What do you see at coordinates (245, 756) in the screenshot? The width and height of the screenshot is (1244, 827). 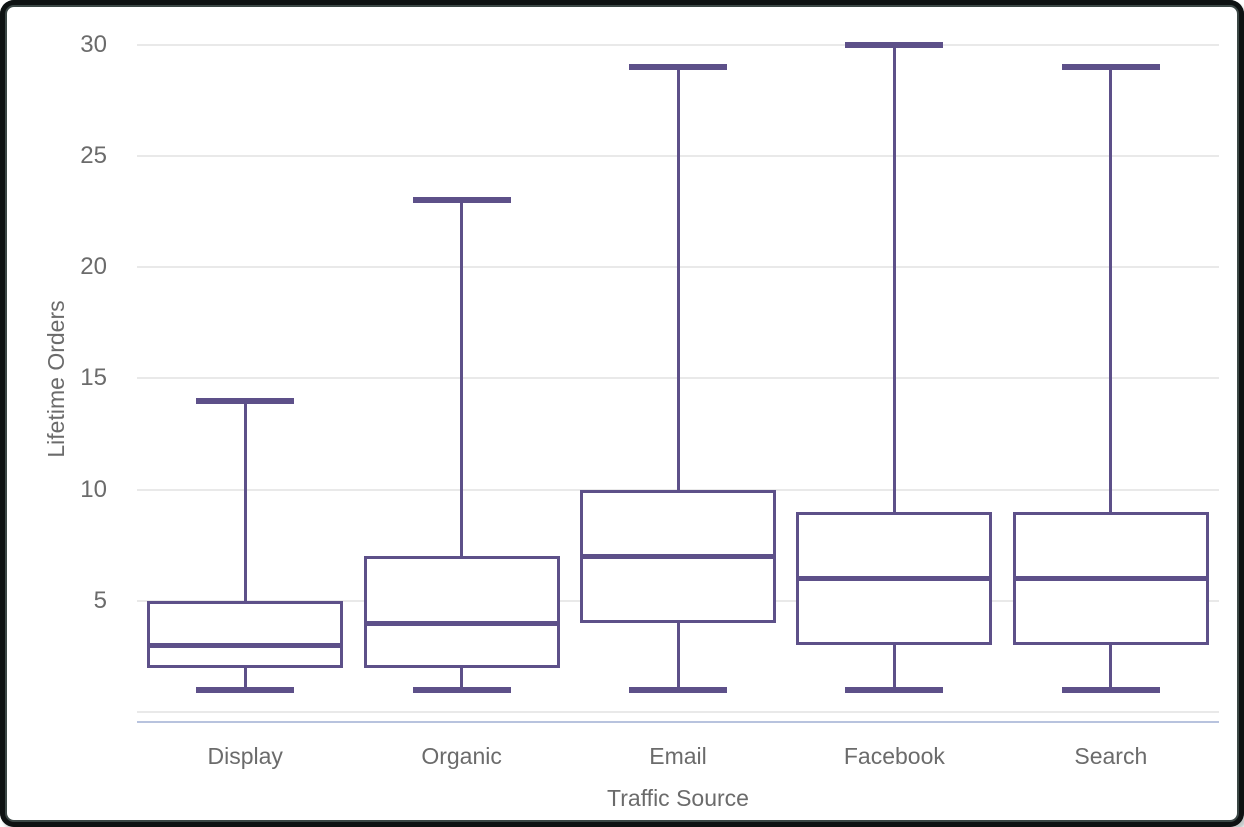 I see `x-tick-label-display: Display` at bounding box center [245, 756].